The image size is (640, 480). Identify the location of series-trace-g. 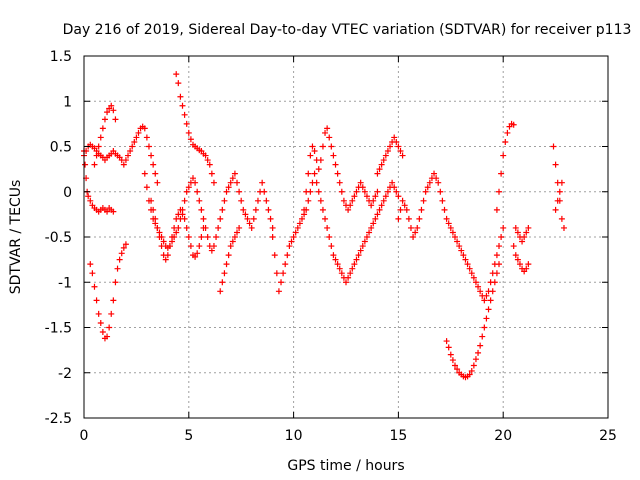
(195, 128).